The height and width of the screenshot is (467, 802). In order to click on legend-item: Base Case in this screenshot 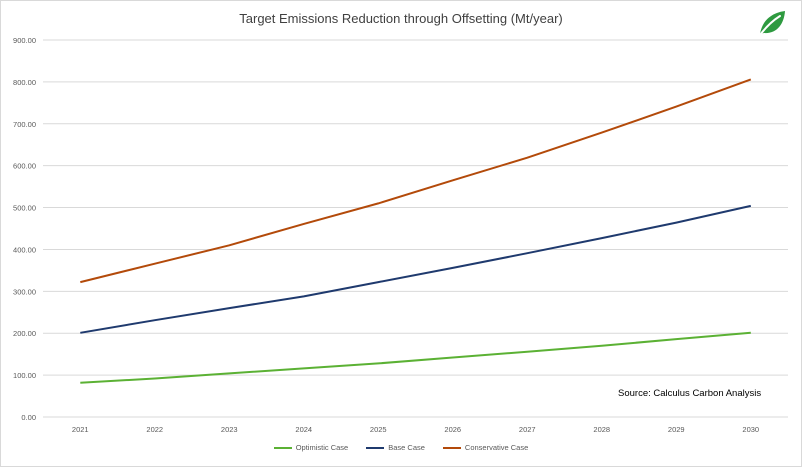, I will do `click(395, 447)`.